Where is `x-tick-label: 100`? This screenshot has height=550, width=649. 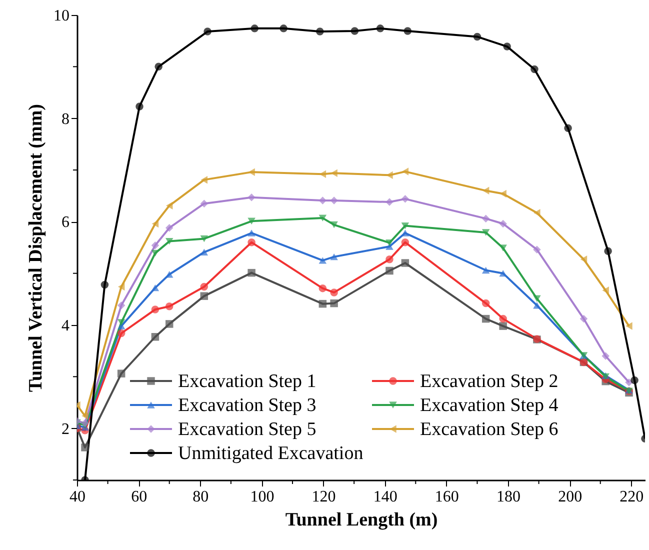
x-tick-label: 100 is located at coordinates (262, 497).